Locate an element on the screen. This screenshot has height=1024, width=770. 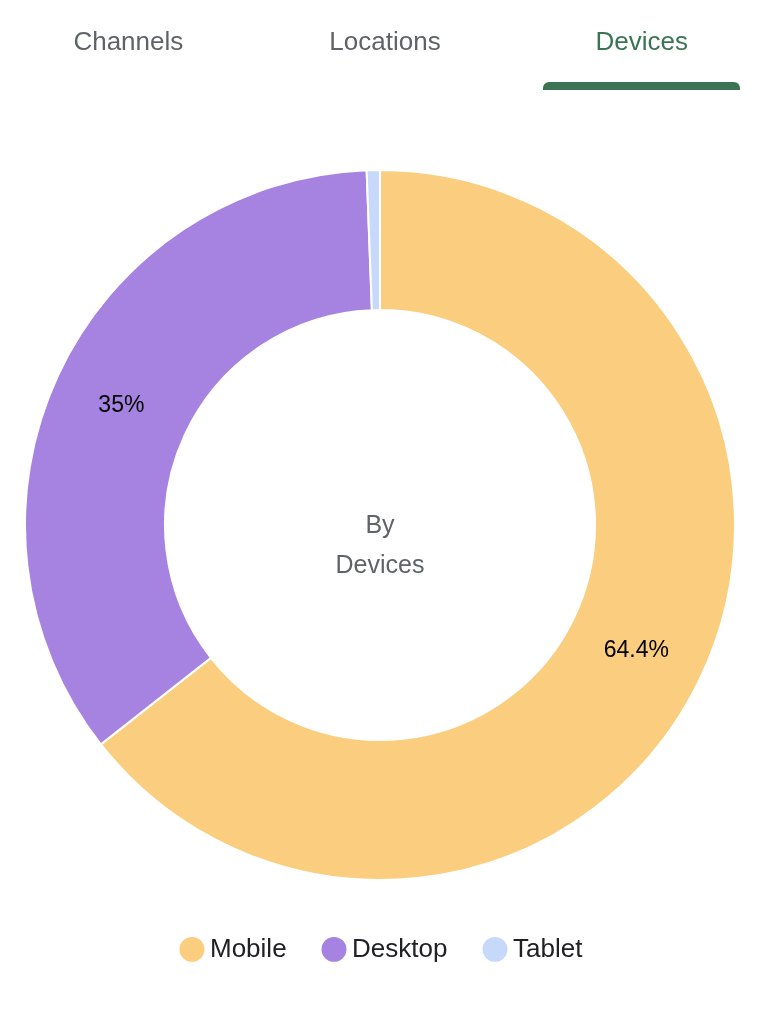
data-label: 64.4% is located at coordinates (636, 648).